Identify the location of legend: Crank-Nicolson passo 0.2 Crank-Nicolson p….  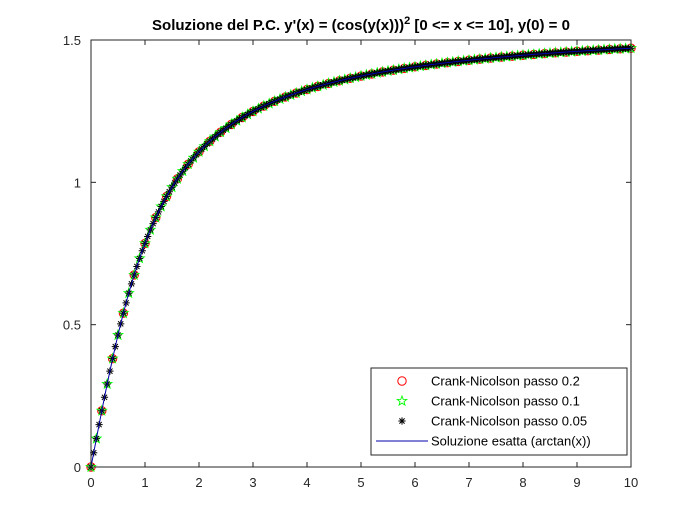
(499, 411).